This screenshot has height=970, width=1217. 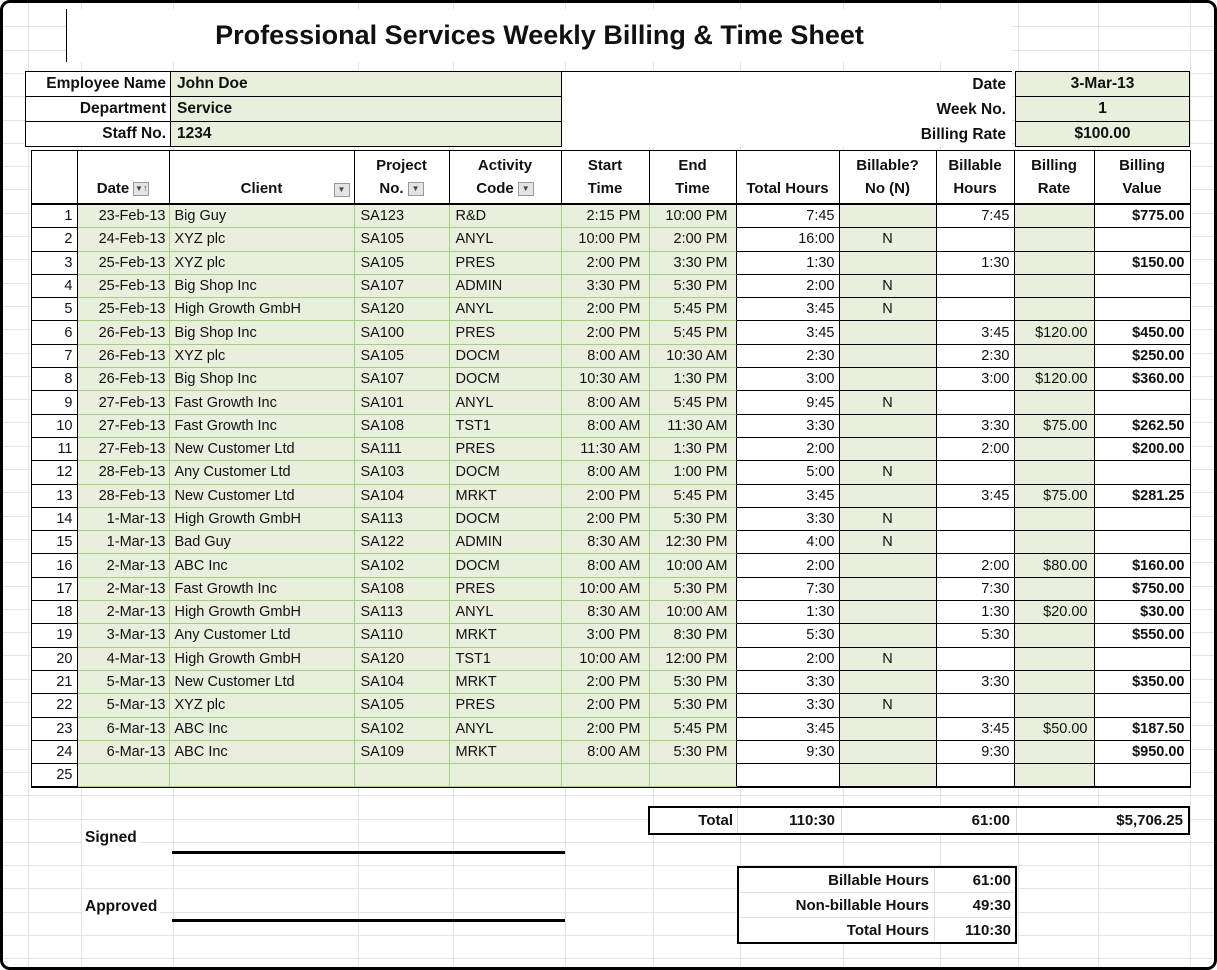 What do you see at coordinates (788, 356) in the screenshot?
I see `cell-total-hours: 2:30` at bounding box center [788, 356].